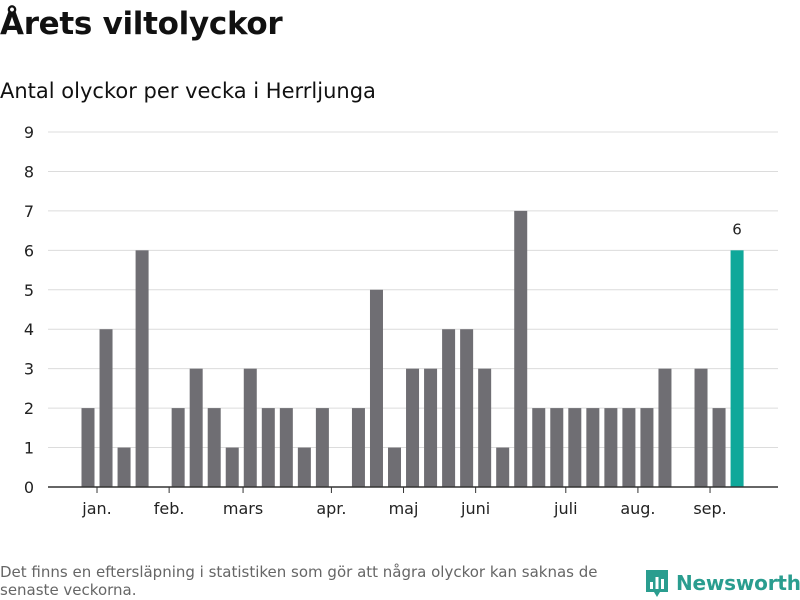  I want to click on x-tick-label: juli, so click(565, 508).